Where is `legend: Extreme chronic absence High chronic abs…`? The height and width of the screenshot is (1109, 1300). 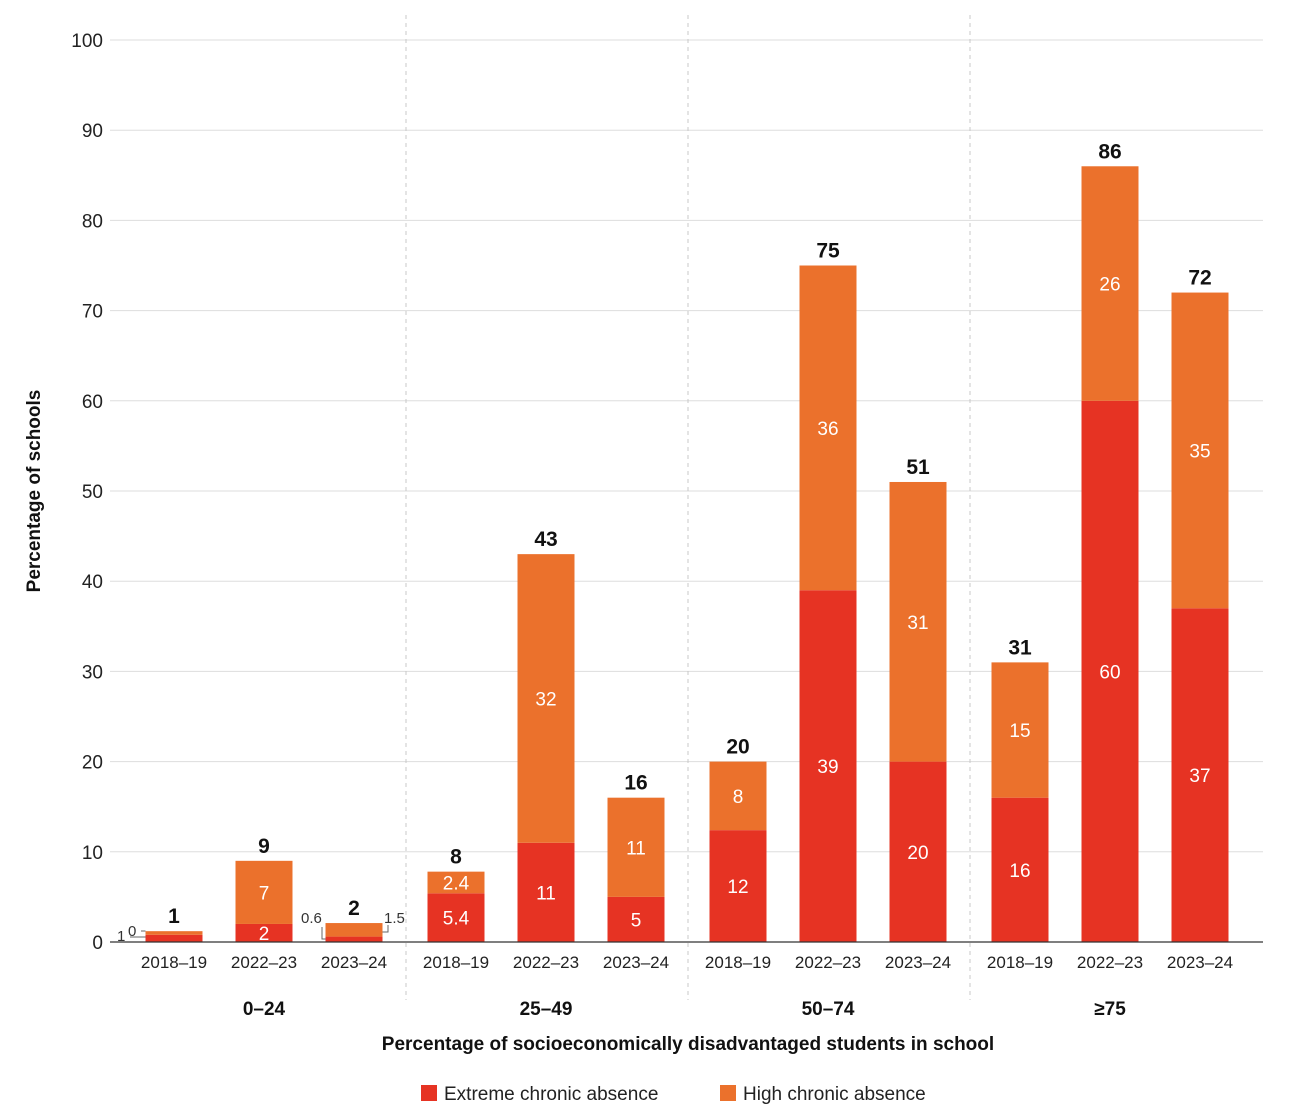
legend: Extreme chronic absence High chronic abs… is located at coordinates (673, 1094).